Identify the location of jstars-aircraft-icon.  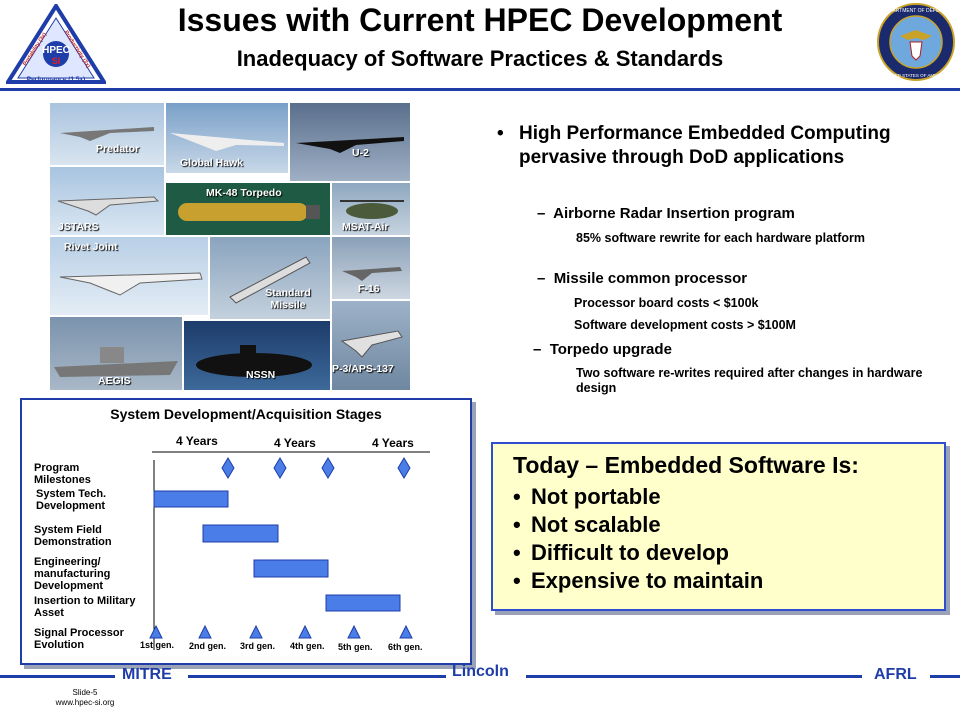
(108, 206).